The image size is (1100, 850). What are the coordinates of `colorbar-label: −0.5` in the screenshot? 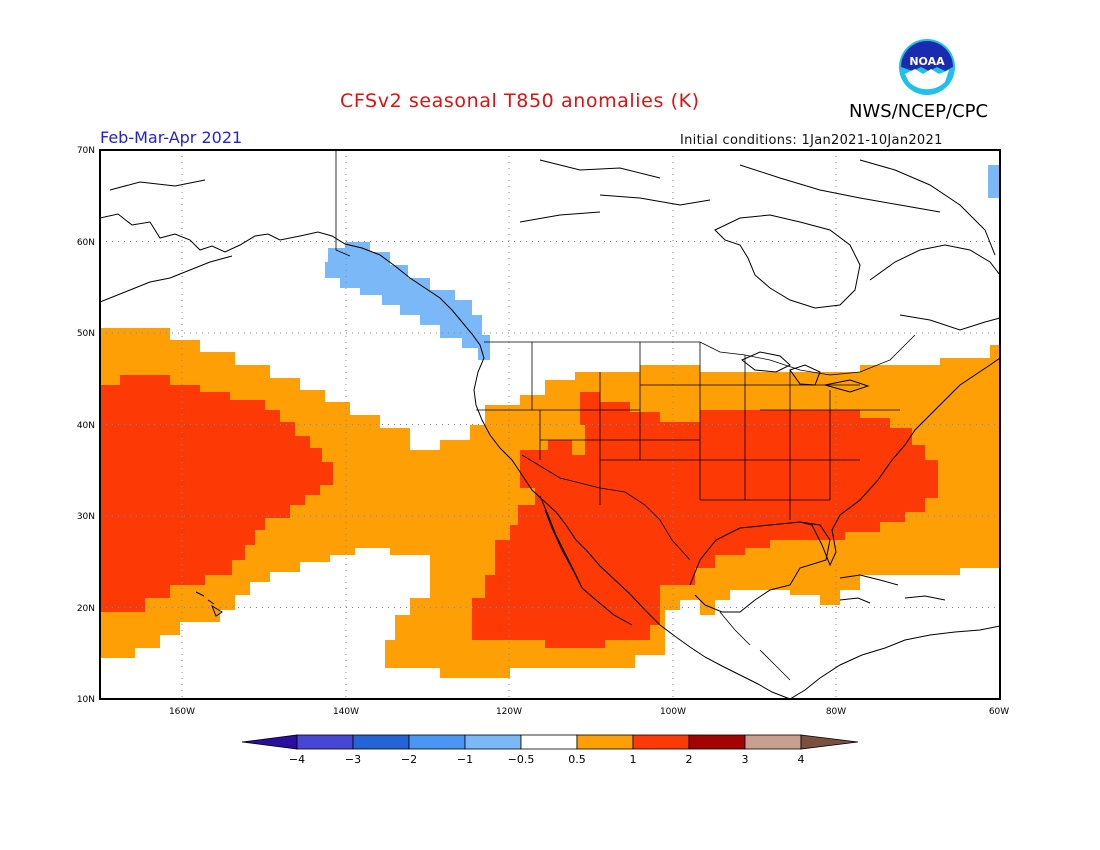 It's located at (521, 759).